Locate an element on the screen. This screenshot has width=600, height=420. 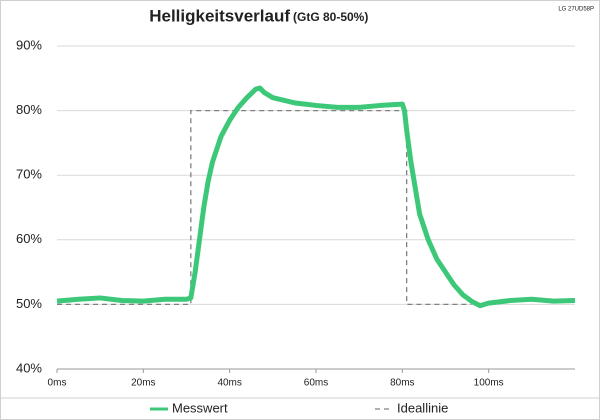
y-tick-label: 40% is located at coordinates (29, 367).